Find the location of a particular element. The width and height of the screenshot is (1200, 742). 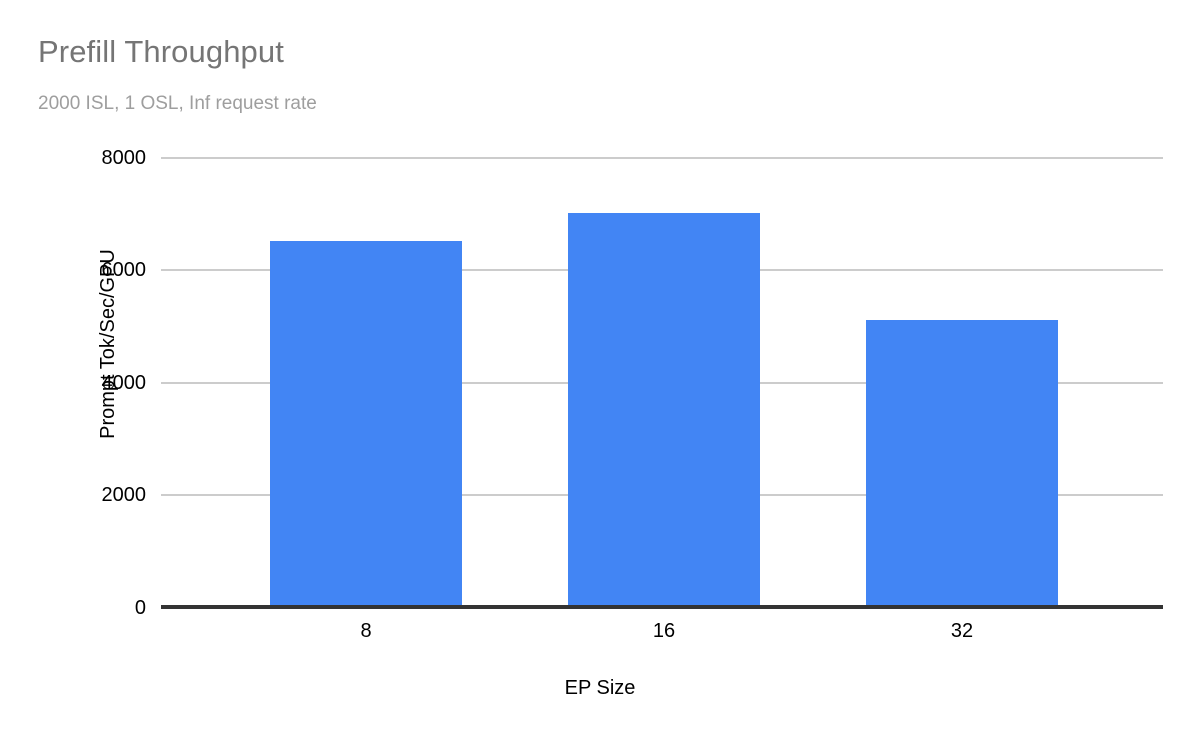

x-tick-label-32: 32 is located at coordinates (962, 631).